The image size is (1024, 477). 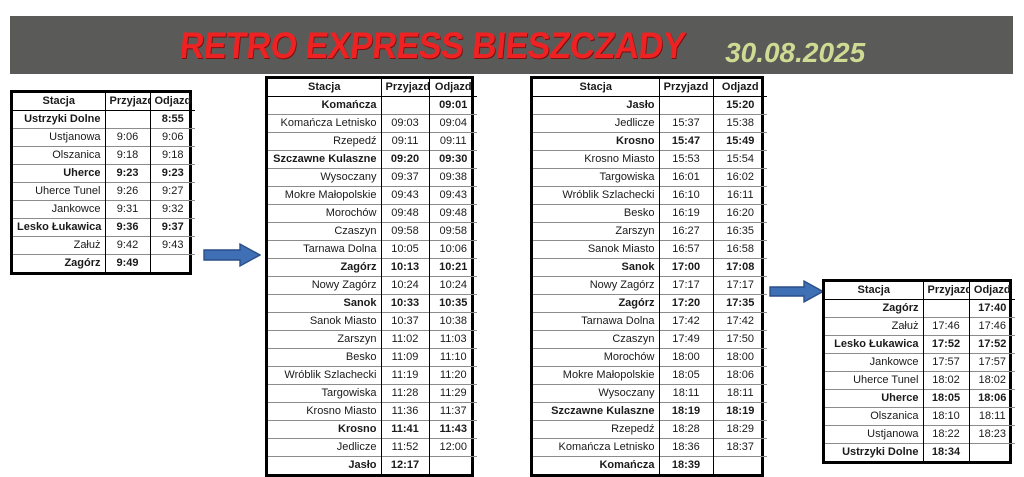 I want to click on table-row: Komańcza 18:39, so click(x=650, y=465).